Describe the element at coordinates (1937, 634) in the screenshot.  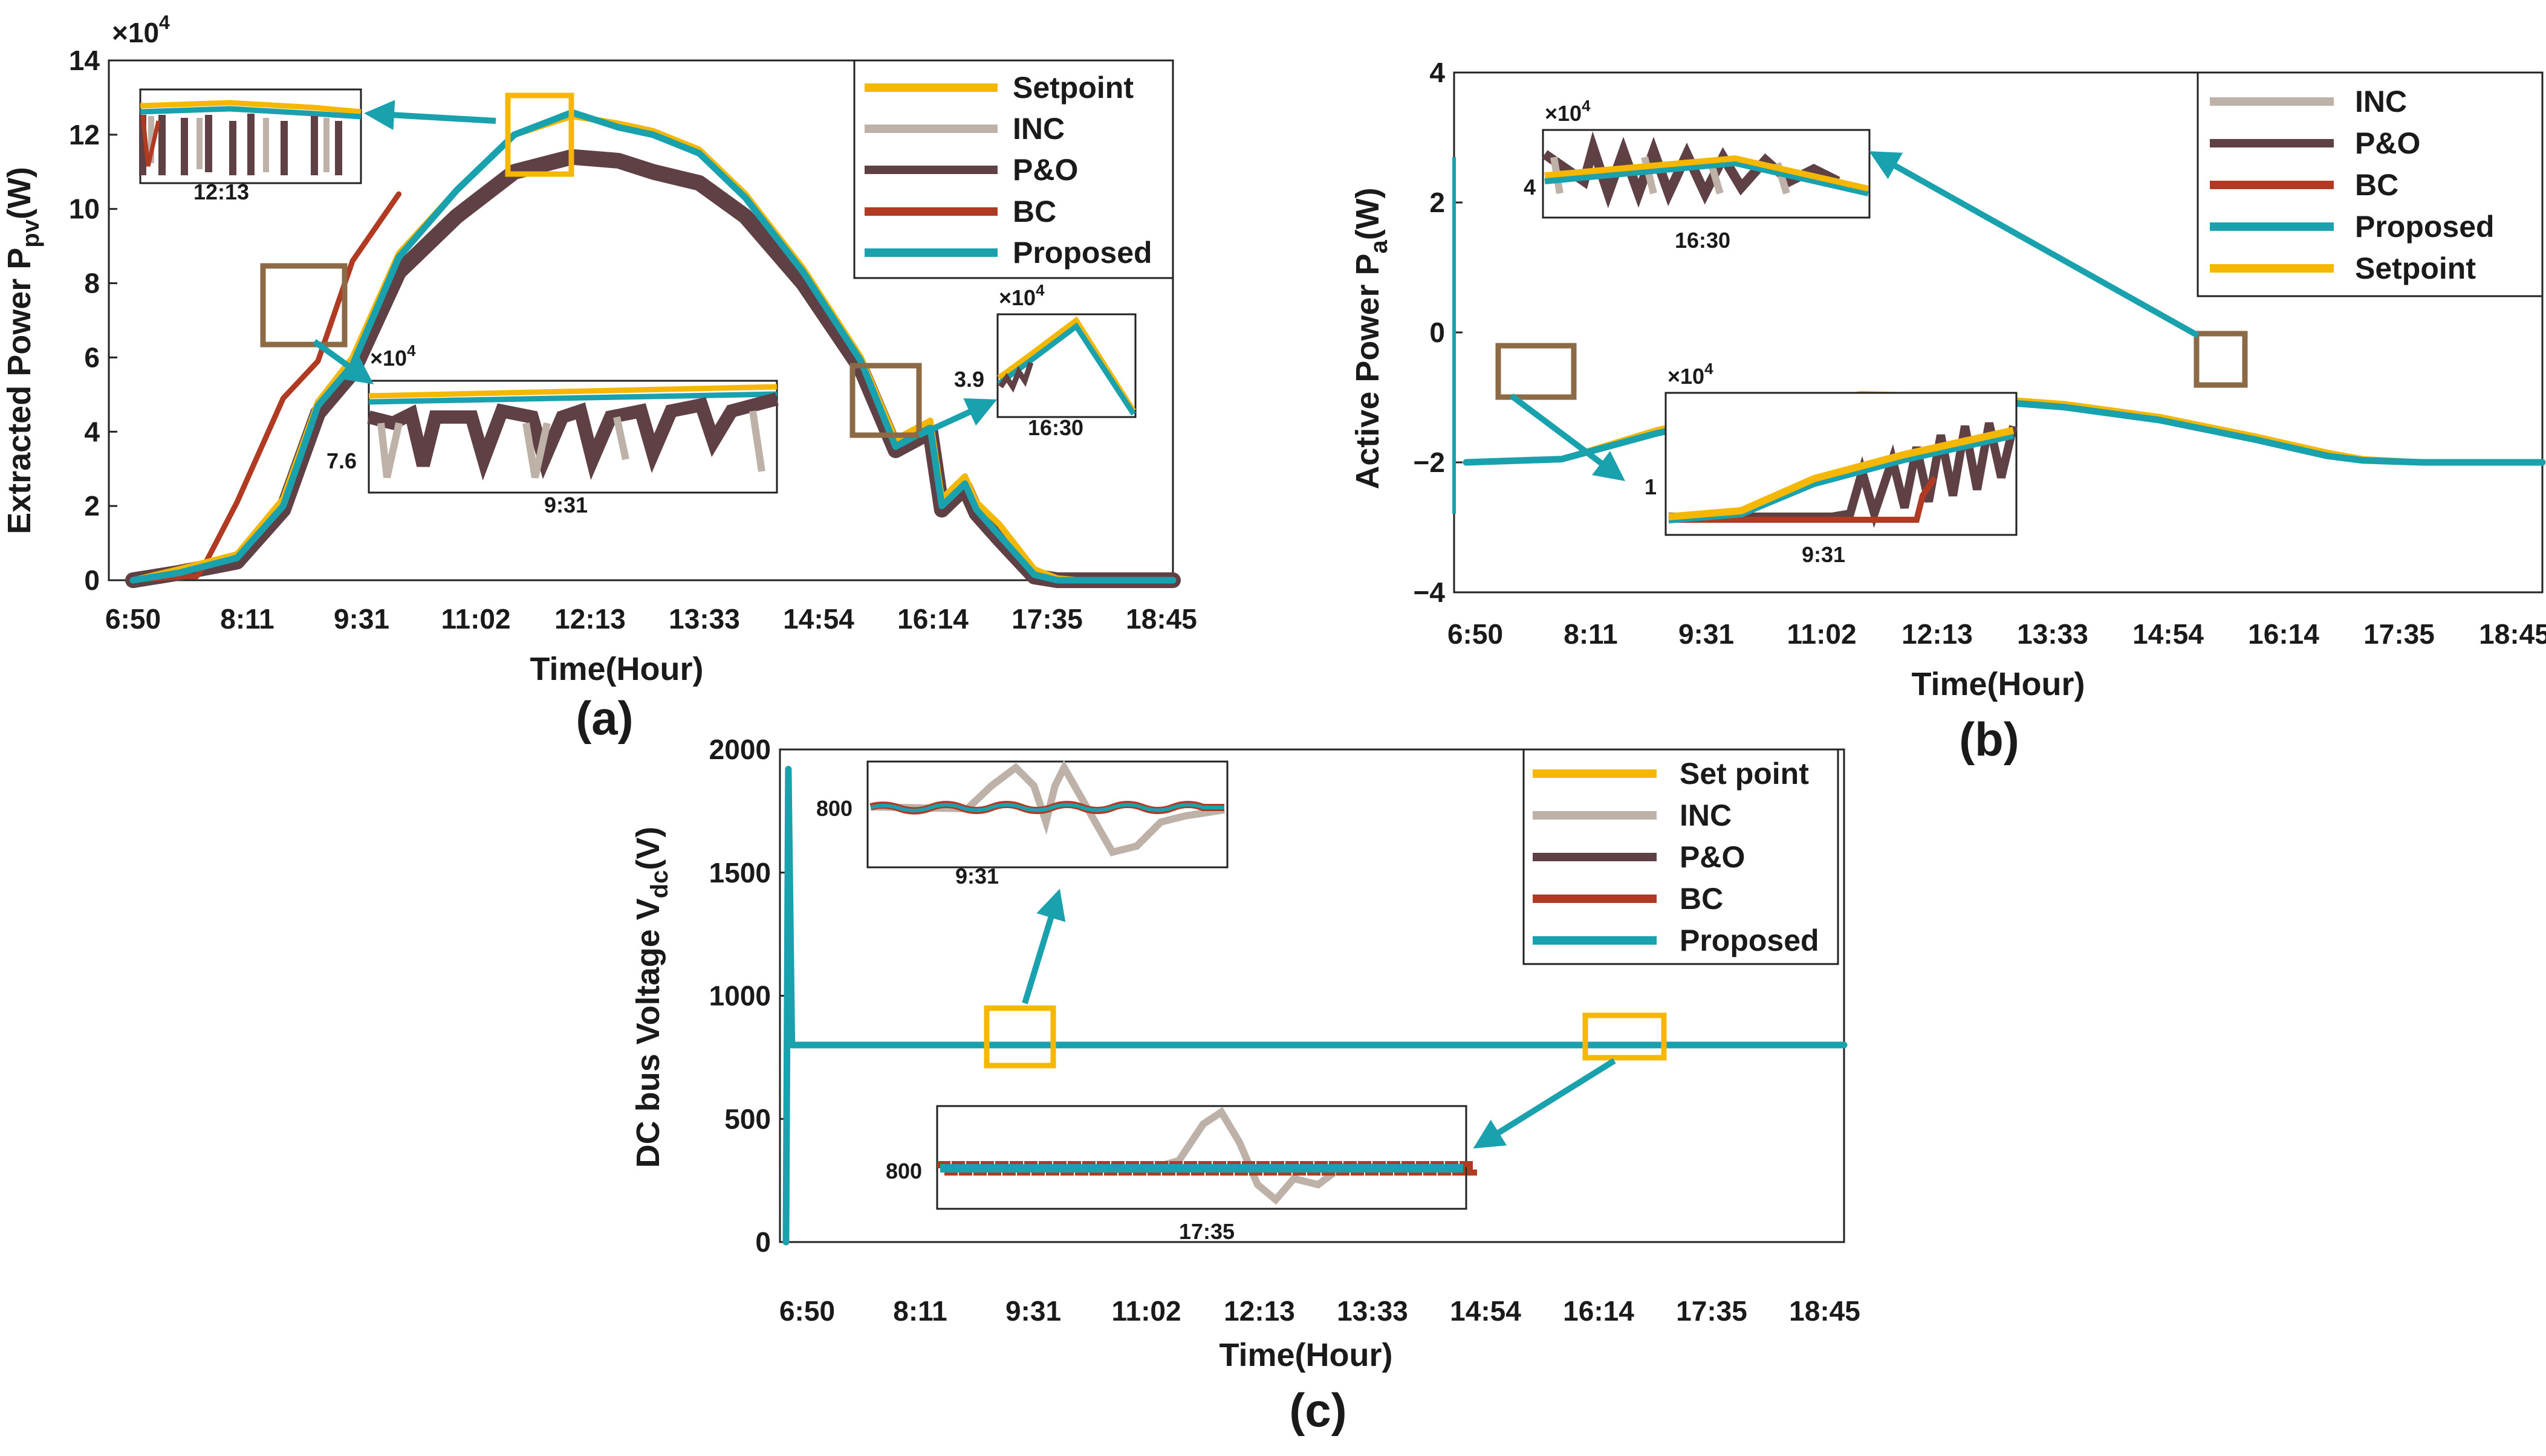
I see `x-tick-b: 12:13` at that location.